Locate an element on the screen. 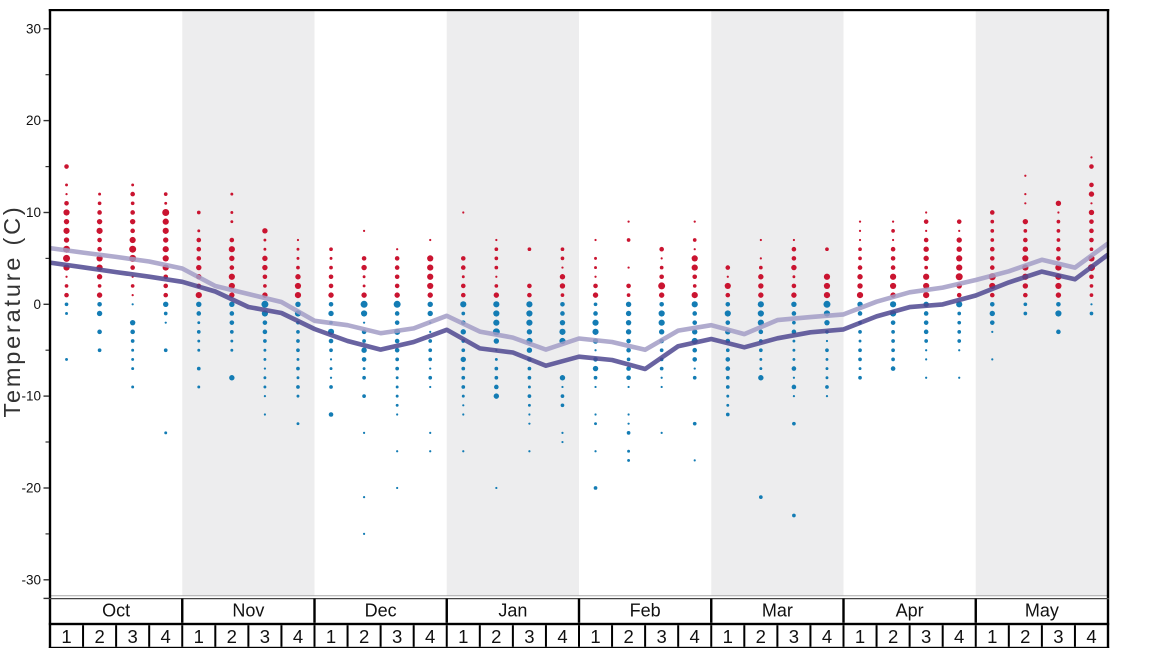 Image resolution: width=1168 pixels, height=648 pixels. svg-text: Mar is located at coordinates (777, 611).